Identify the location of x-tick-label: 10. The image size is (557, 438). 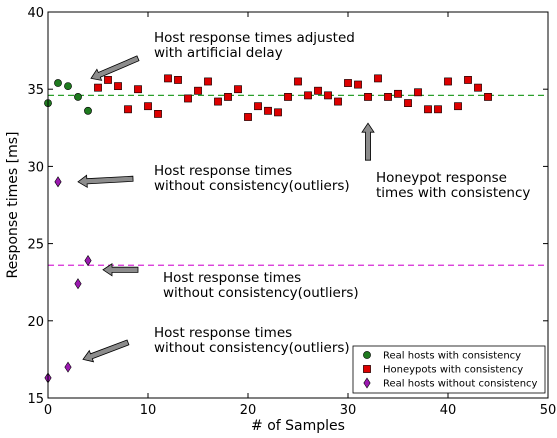
(148, 410).